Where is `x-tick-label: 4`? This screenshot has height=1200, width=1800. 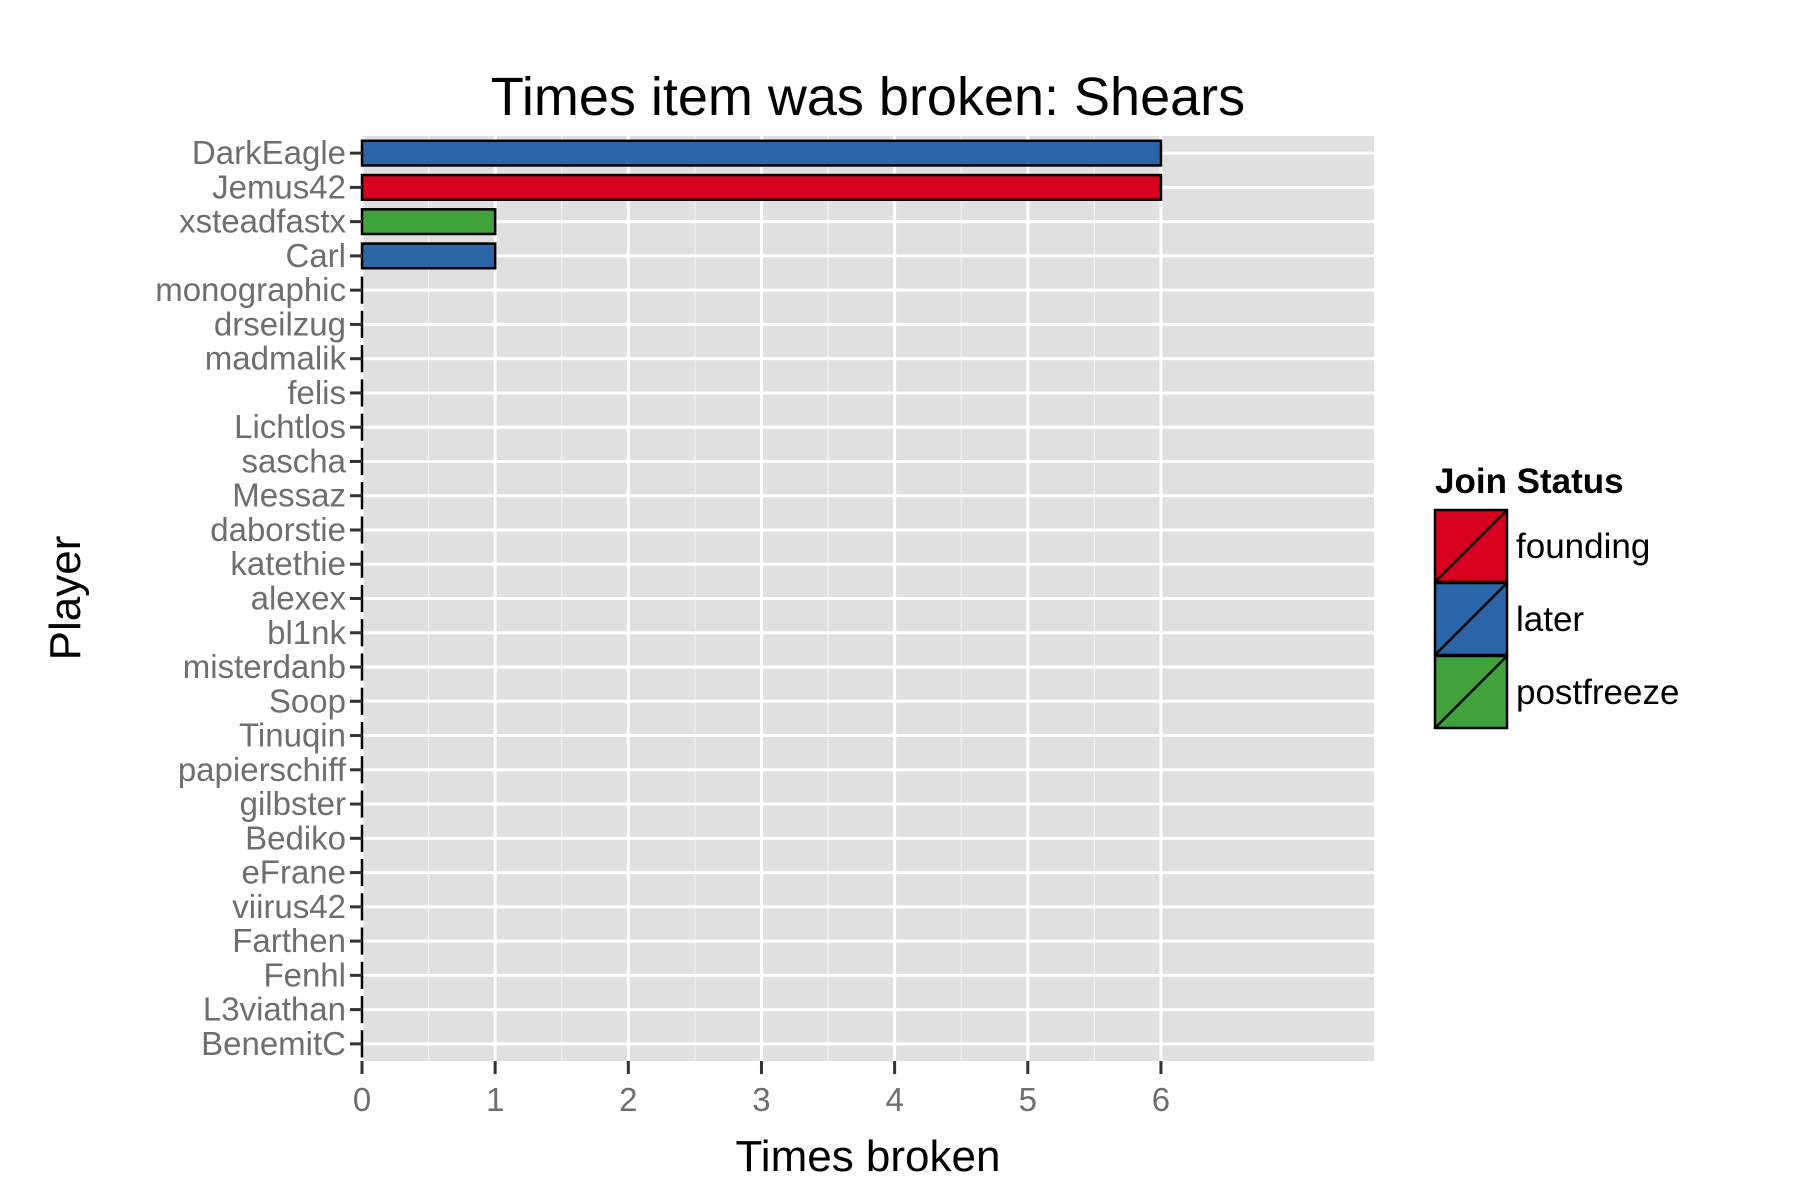 x-tick-label: 4 is located at coordinates (894, 1099).